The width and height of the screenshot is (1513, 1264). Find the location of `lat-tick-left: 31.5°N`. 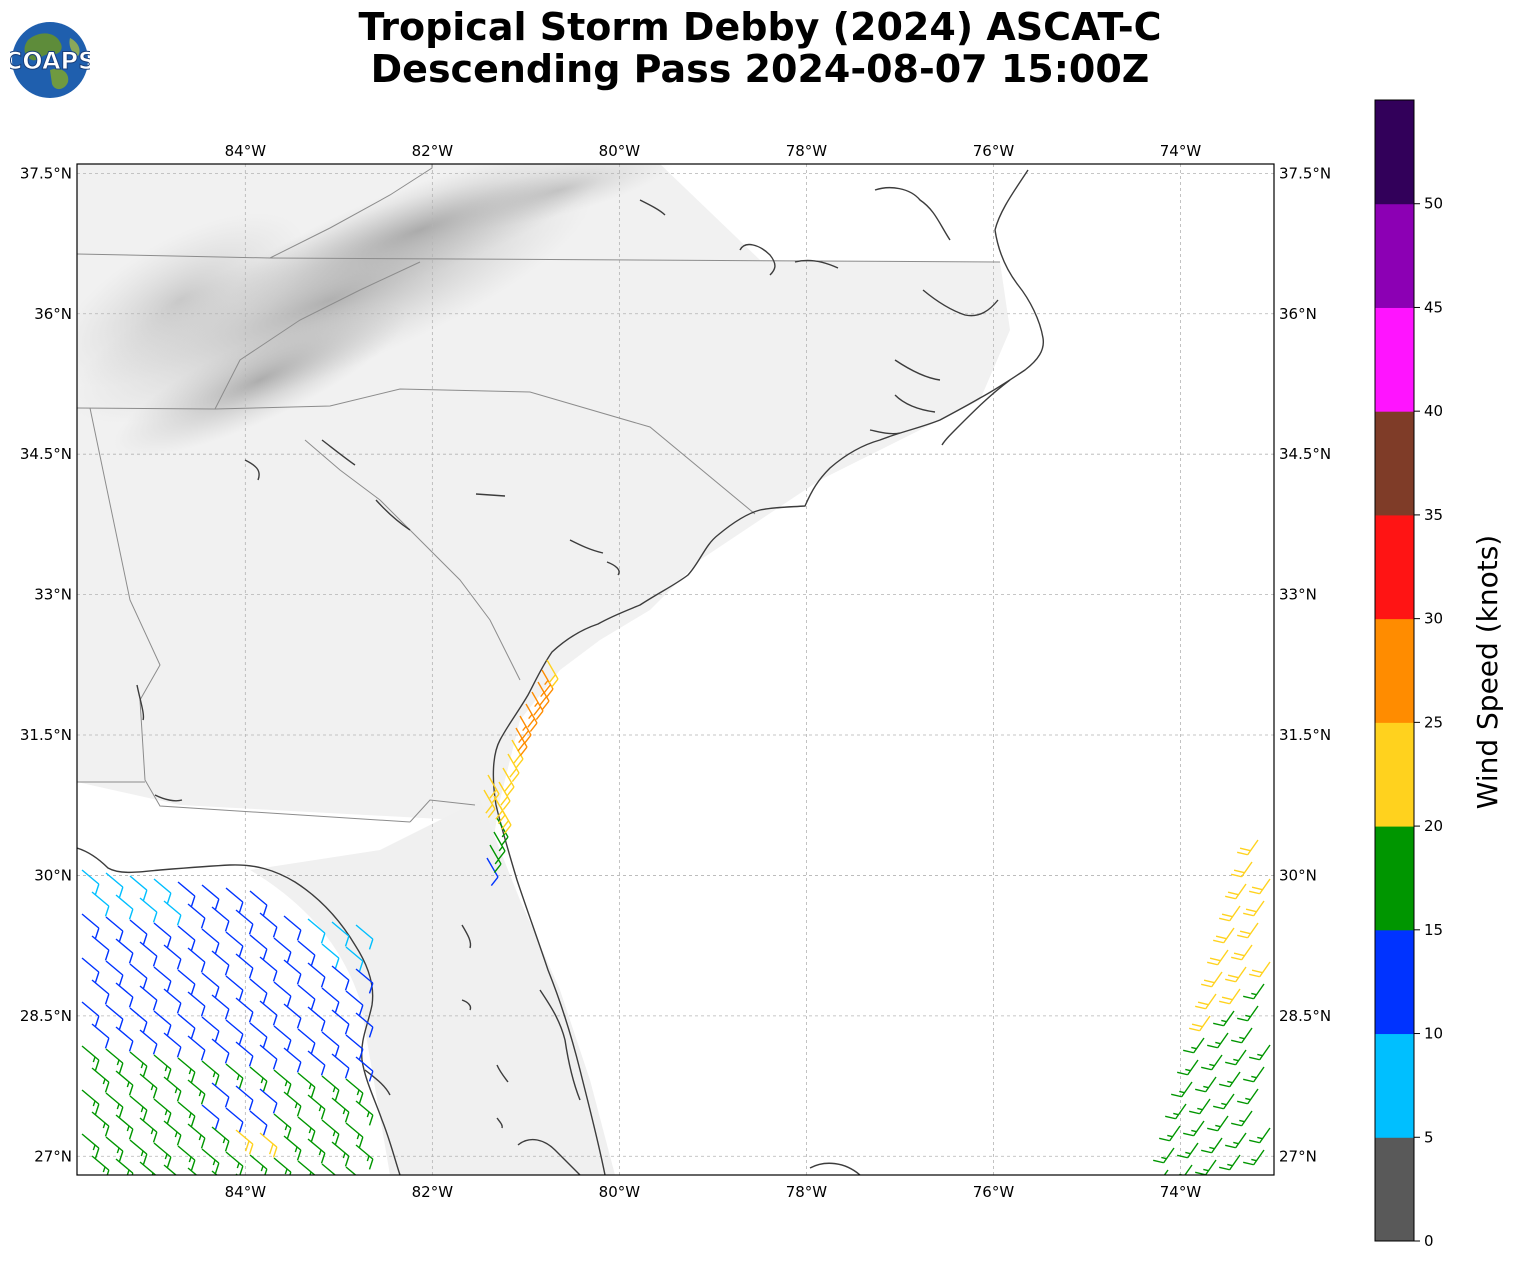

lat-tick-left: 31.5°N is located at coordinates (46, 735).